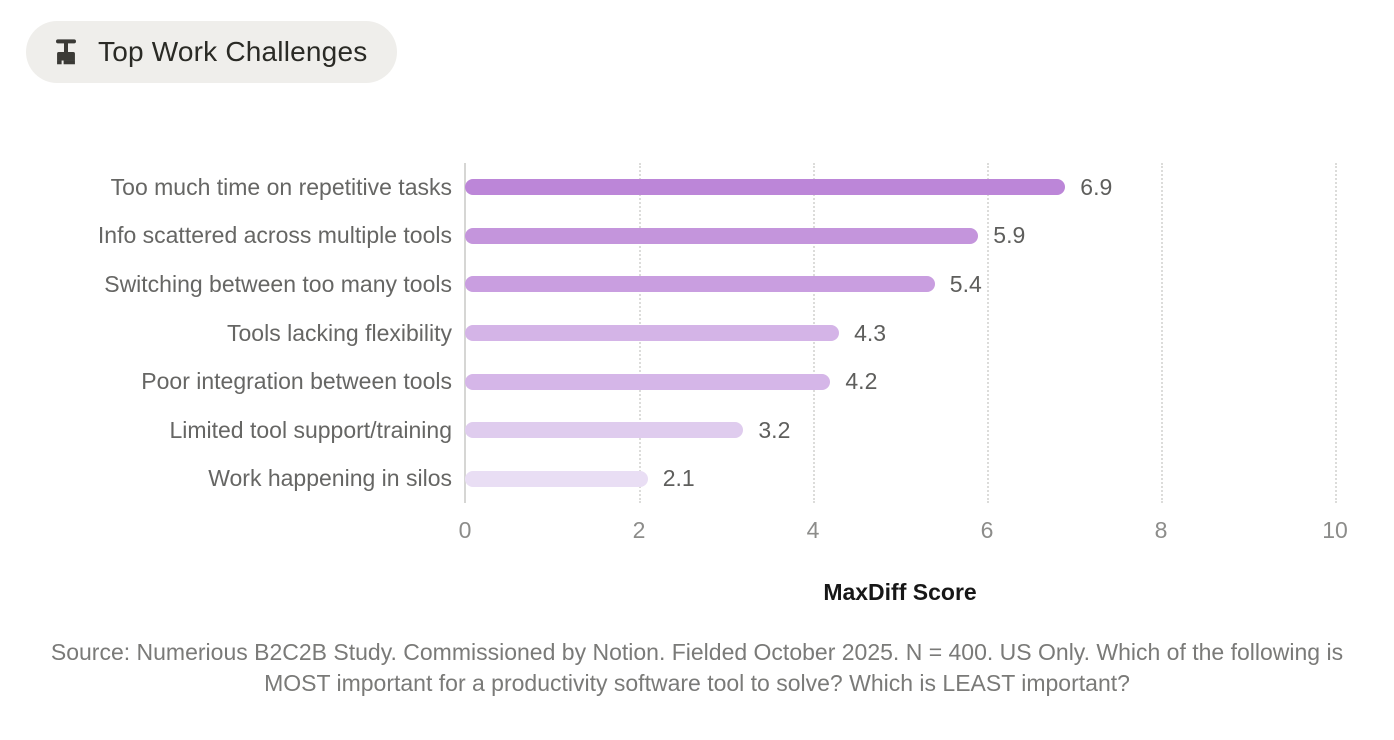 The height and width of the screenshot is (740, 1394). I want to click on chart-row: Info scattered across multiple tools 5.9, so click(697, 236).